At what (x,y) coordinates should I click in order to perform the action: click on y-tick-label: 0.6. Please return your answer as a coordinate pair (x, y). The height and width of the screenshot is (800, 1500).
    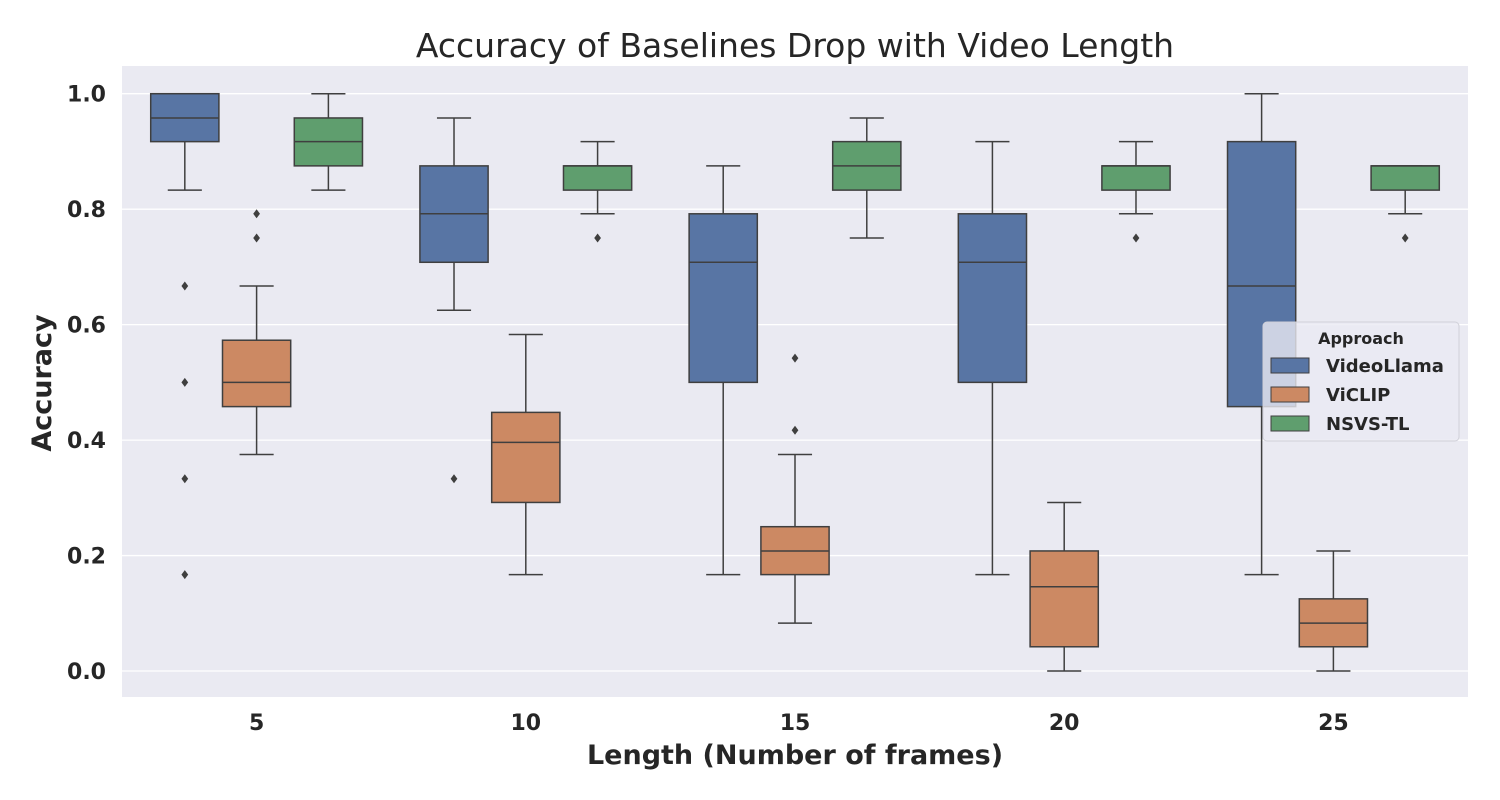
    Looking at the image, I should click on (86, 326).